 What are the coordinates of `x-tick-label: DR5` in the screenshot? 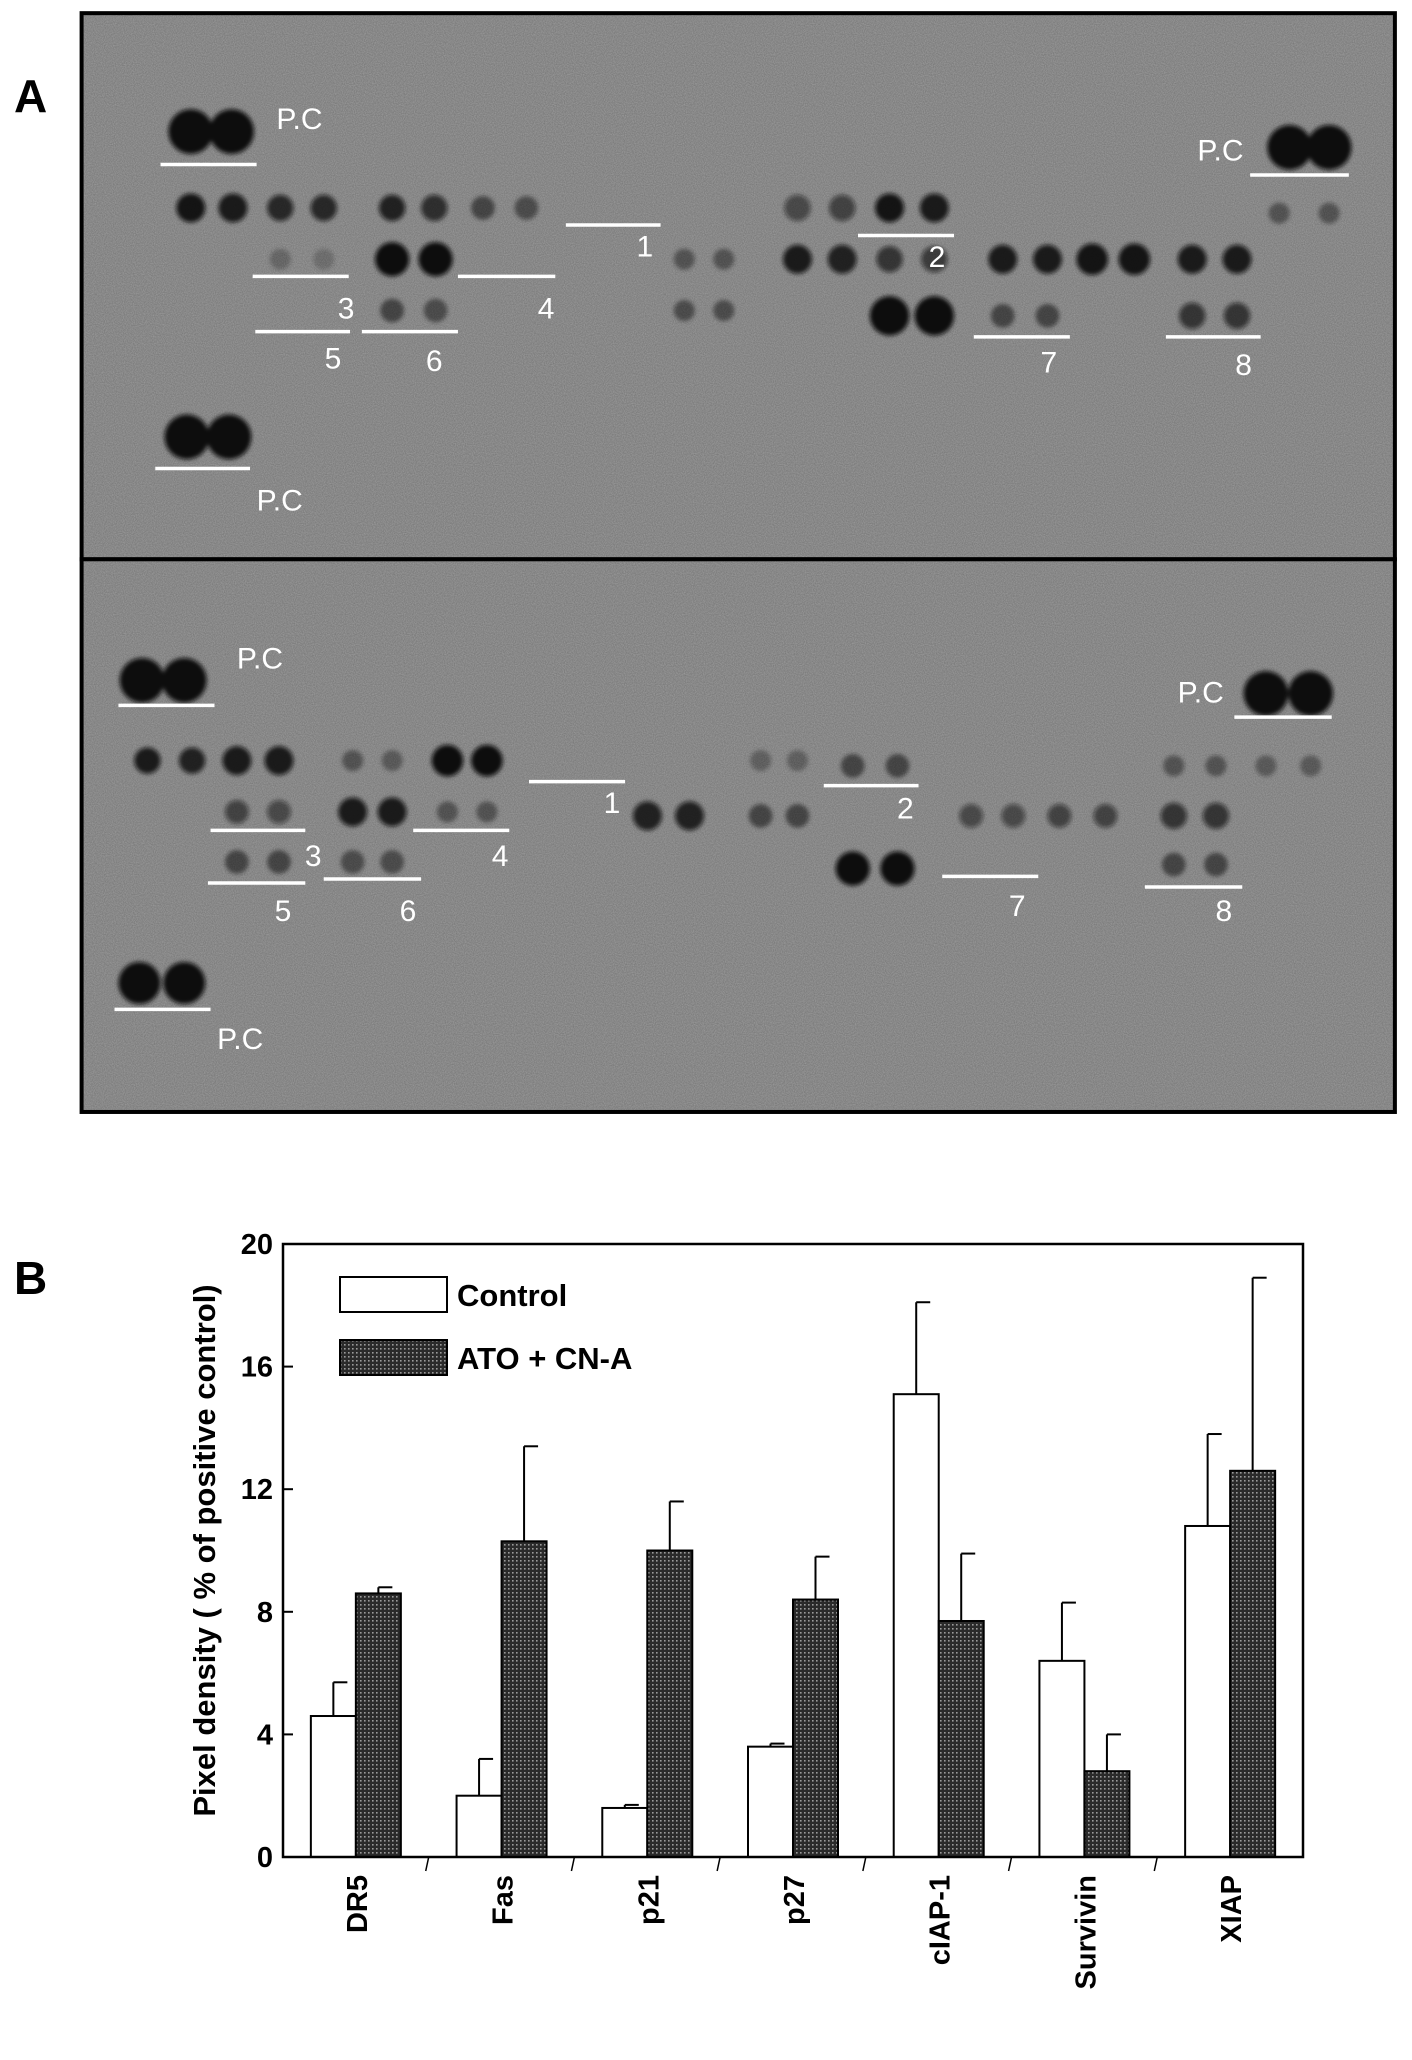 It's located at (358, 1904).